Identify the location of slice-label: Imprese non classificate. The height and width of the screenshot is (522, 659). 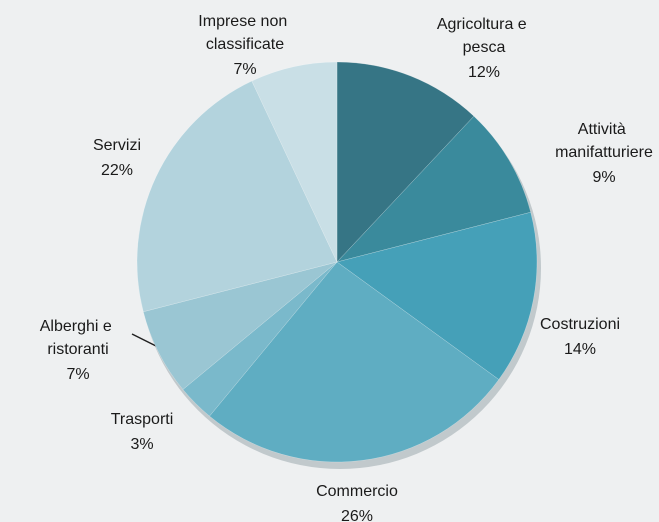
(244, 33).